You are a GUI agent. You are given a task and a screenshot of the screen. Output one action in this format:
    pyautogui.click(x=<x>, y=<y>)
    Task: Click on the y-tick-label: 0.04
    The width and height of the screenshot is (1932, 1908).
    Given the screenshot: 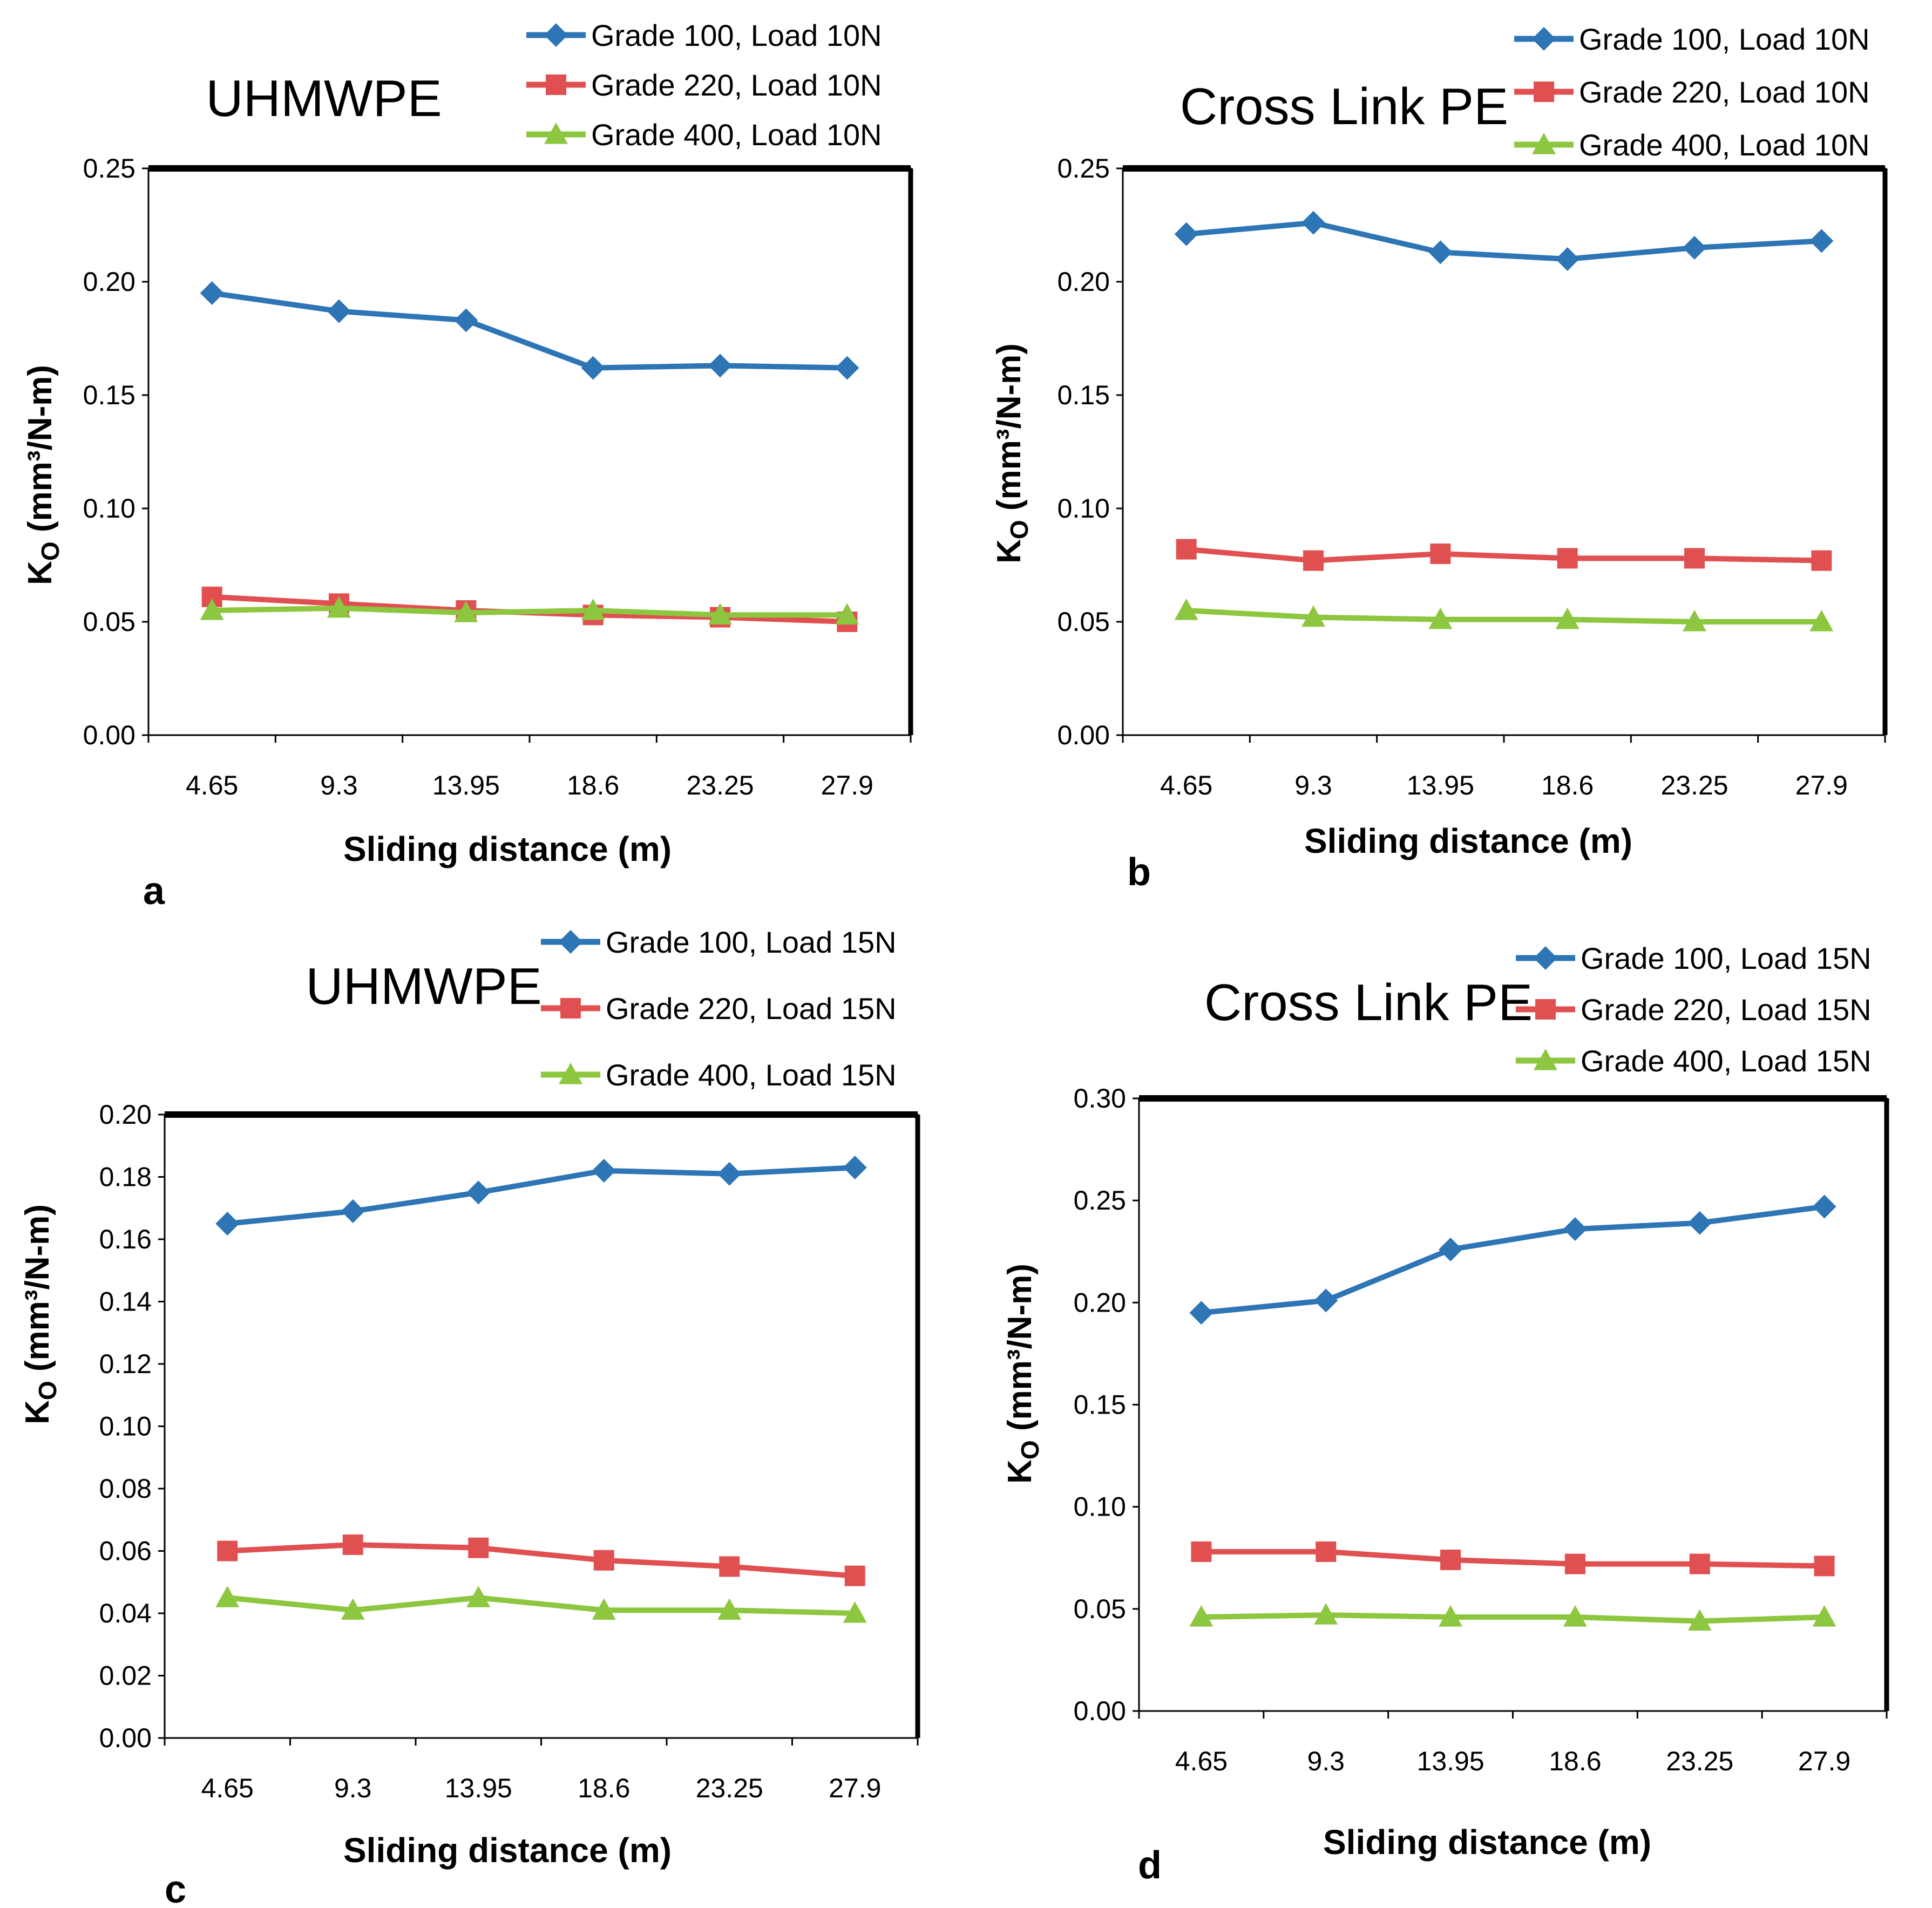 What is the action you would take?
    pyautogui.click(x=126, y=1613)
    